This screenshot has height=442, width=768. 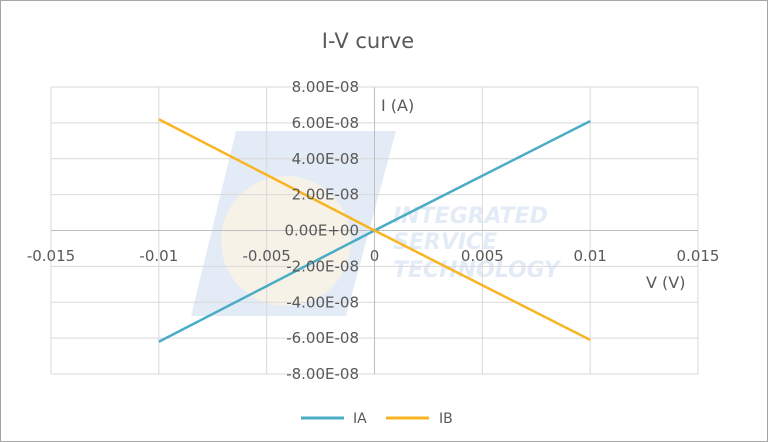 I want to click on y-tick-label: 4.00E-08, so click(x=325, y=159).